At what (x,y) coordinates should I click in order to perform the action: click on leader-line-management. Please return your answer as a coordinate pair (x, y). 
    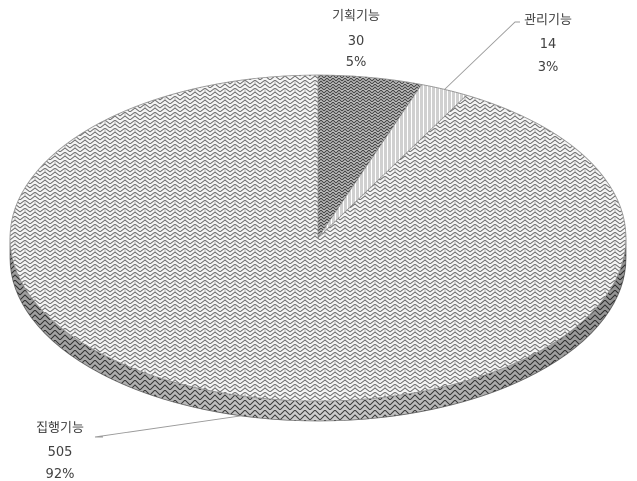
    Looking at the image, I should click on (482, 55).